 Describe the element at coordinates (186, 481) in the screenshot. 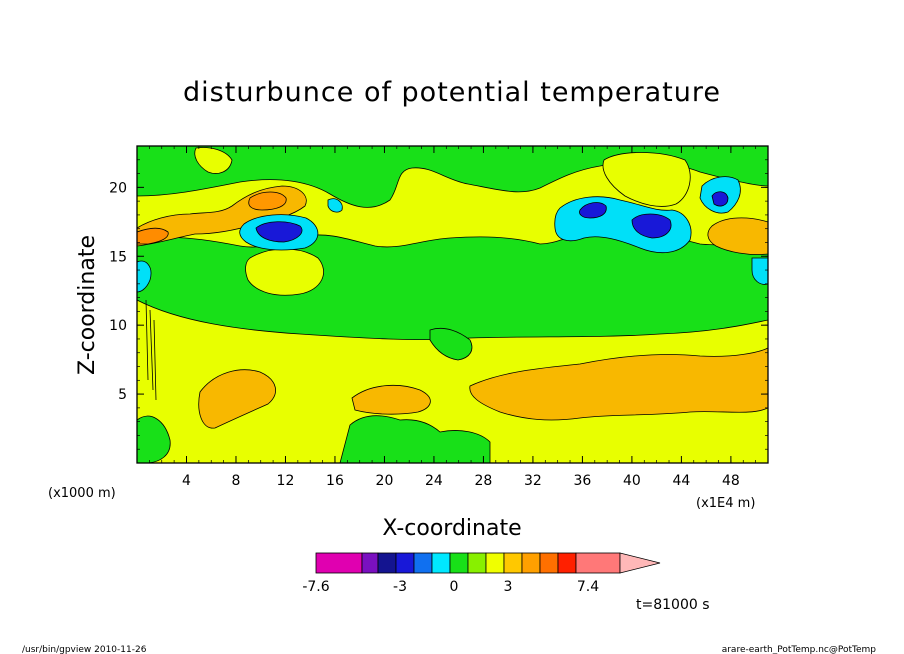

I see `x-tick-label: 4` at that location.